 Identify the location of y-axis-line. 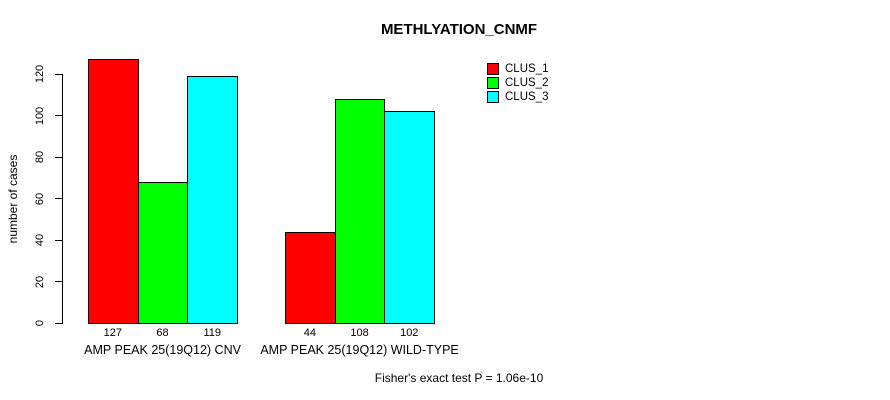
(62, 199).